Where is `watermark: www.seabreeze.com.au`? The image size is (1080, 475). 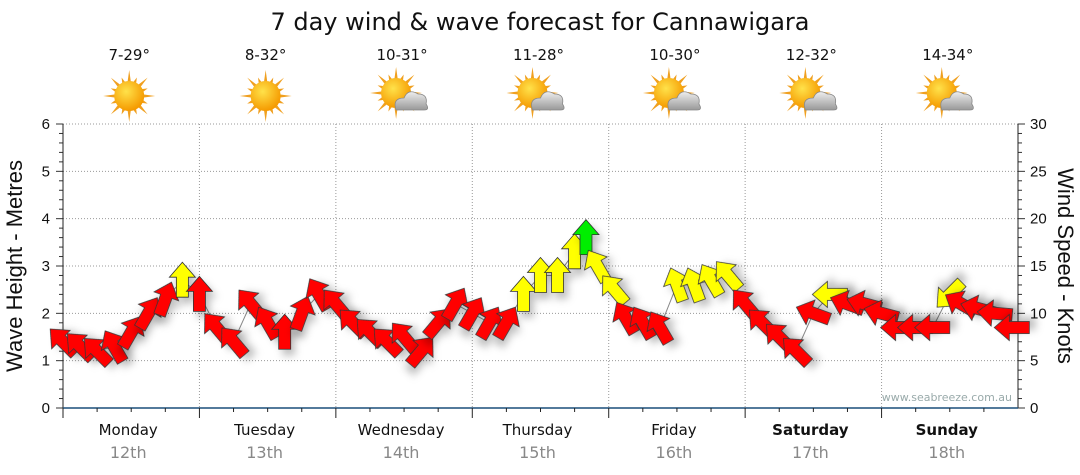 watermark: www.seabreeze.com.au is located at coordinates (947, 397).